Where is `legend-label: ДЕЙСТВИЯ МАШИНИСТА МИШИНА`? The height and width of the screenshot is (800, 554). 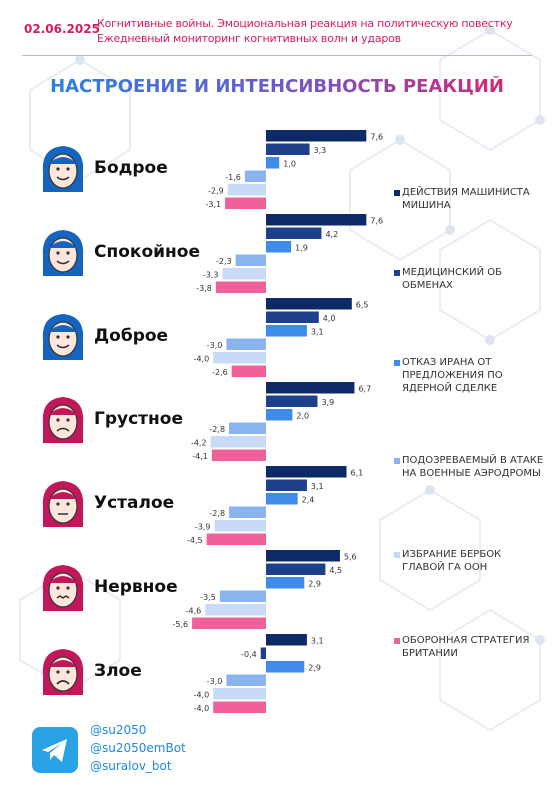 legend-label: ДЕЙСТВИЯ МАШИНИСТА МИШИНА is located at coordinates (466, 199).